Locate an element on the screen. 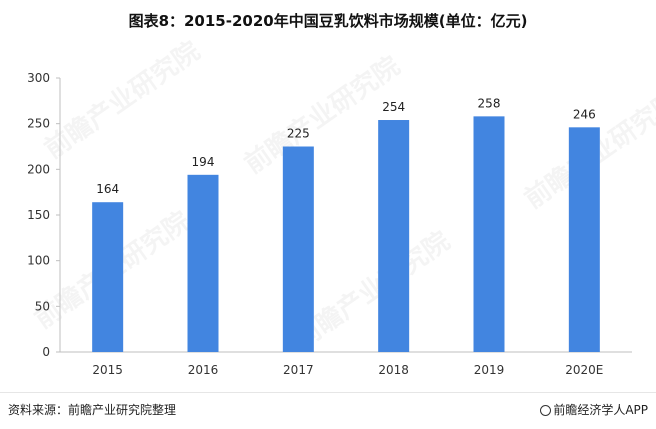  chart-title: 图表8：2015-2020年中国豆乳饮料市场规模(单位：亿元) is located at coordinates (328, 21).